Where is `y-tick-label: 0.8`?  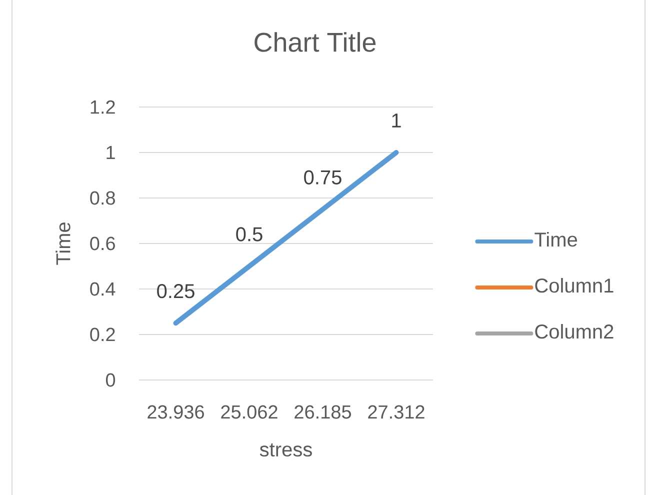
y-tick-label: 0.8 is located at coordinates (102, 198).